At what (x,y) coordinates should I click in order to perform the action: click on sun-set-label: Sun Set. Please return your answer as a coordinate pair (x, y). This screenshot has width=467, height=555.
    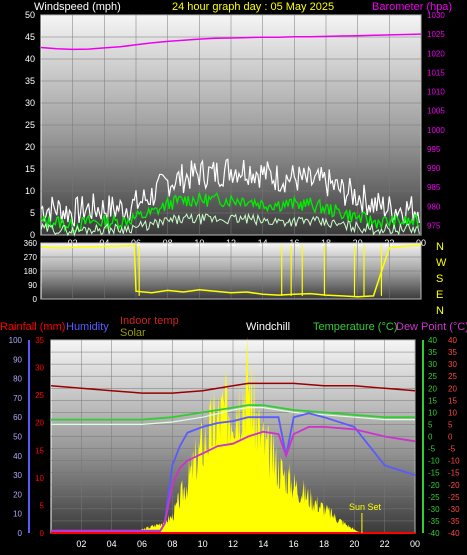
    Looking at the image, I should click on (365, 507).